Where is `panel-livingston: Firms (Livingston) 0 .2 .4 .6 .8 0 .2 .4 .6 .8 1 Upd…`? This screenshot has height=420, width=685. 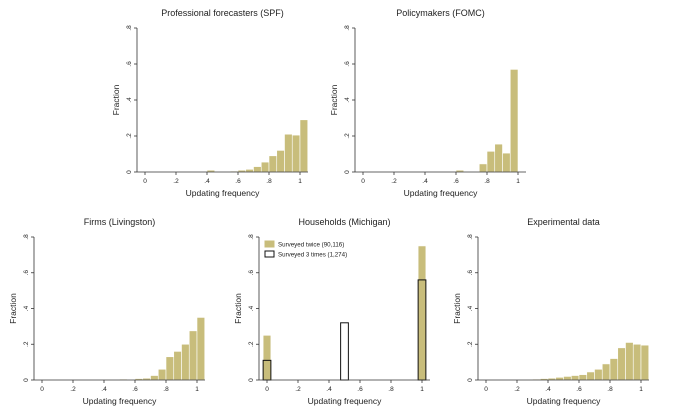 panel-livingston: Firms (Livingston) 0 .2 .4 .6 .8 0 .2 .4 .6 .8 1 Upd… is located at coordinates (107, 311).